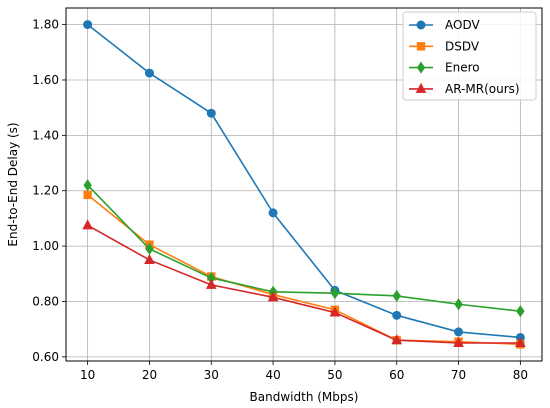  Describe the element at coordinates (462, 68) in the screenshot. I see `legend-label: Enero` at that location.